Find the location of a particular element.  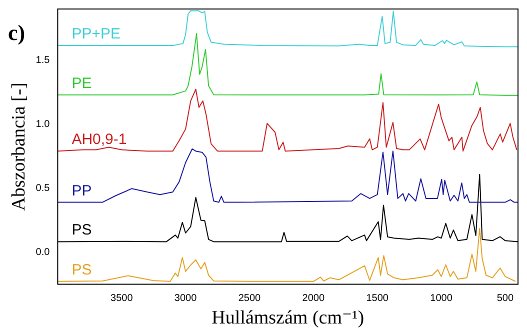

series-label: AH0,9-1 is located at coordinates (99, 139).